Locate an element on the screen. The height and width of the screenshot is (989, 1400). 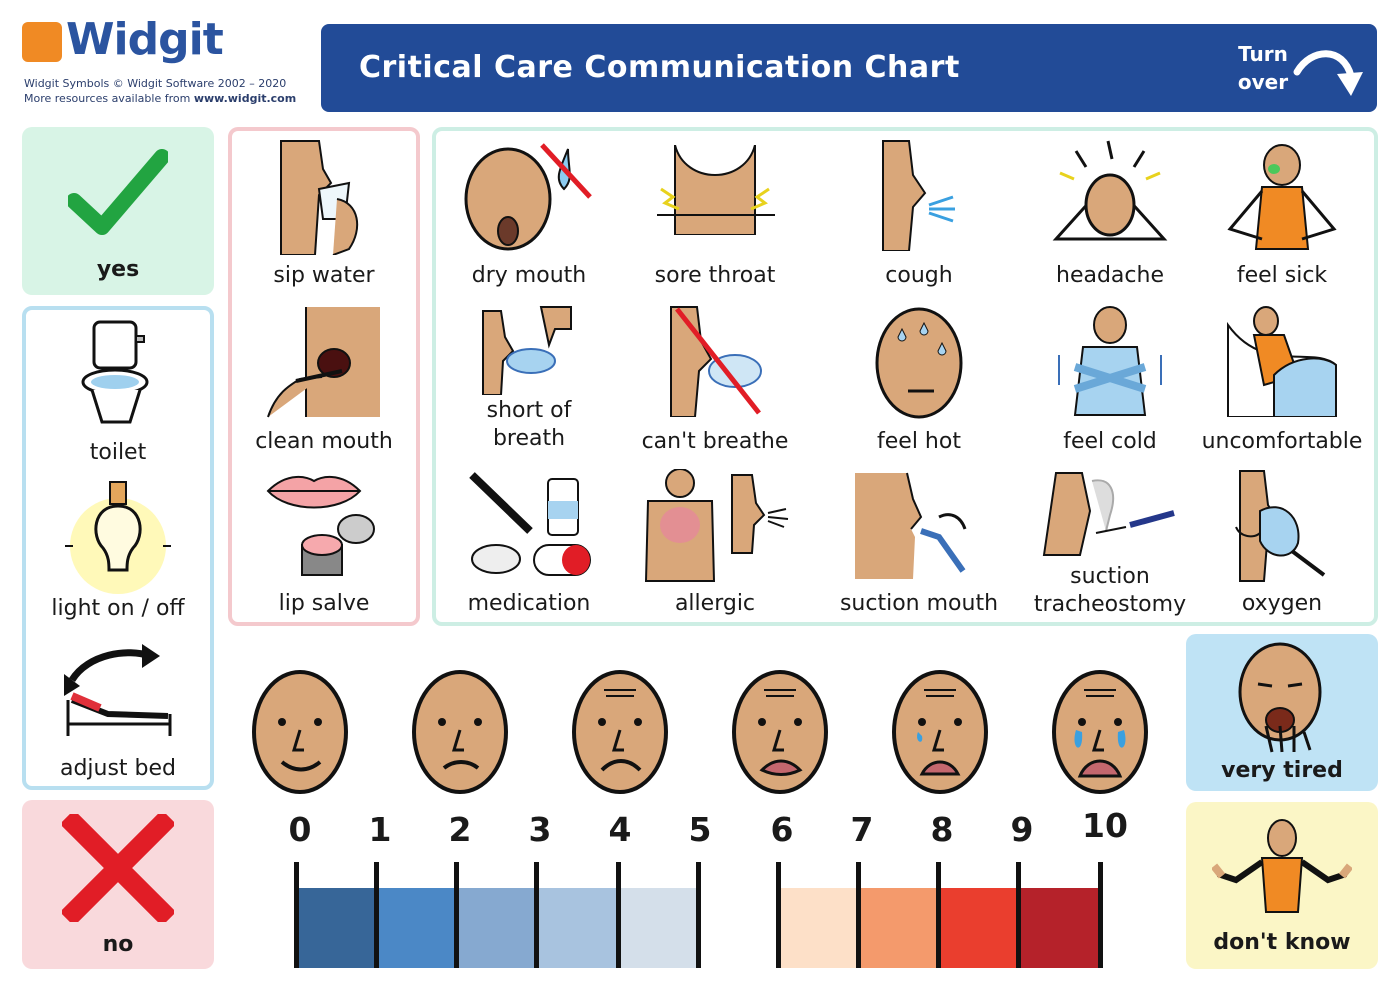
medication-card: medication is located at coordinates (529, 547).